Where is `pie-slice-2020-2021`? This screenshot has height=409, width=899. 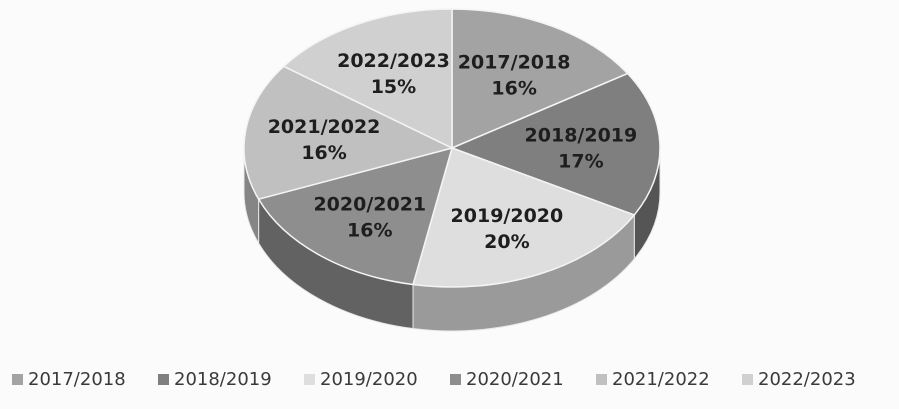 pie-slice-2020-2021 is located at coordinates (355, 216).